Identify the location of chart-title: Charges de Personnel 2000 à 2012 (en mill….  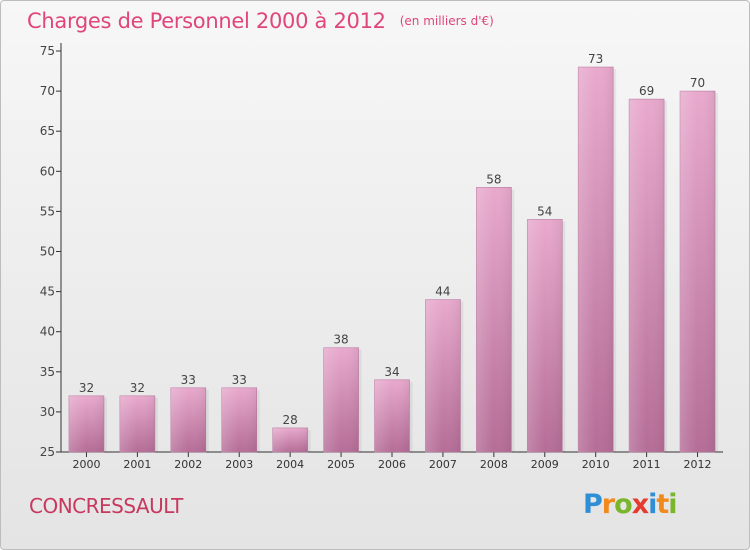
(260, 21).